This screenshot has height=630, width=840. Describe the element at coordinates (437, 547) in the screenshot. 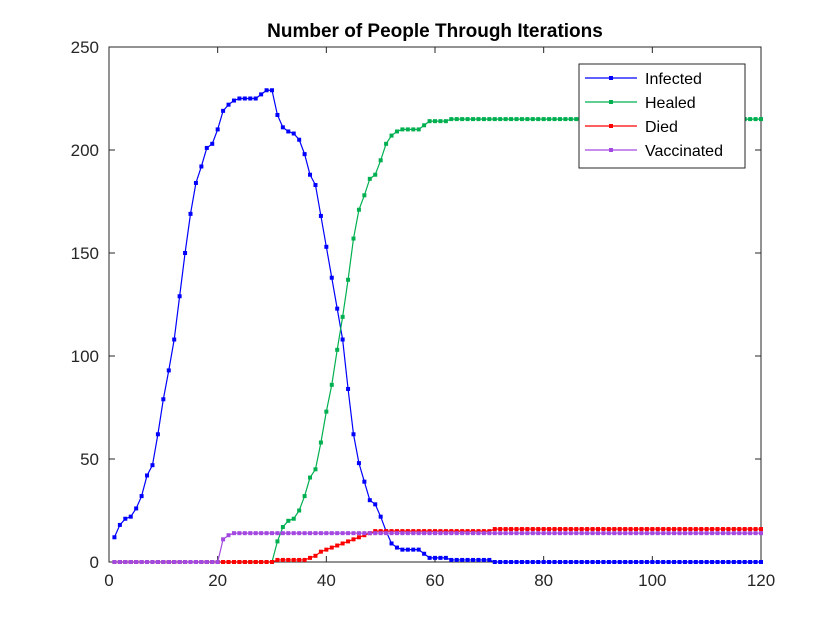

I see `series-vaccinated` at that location.